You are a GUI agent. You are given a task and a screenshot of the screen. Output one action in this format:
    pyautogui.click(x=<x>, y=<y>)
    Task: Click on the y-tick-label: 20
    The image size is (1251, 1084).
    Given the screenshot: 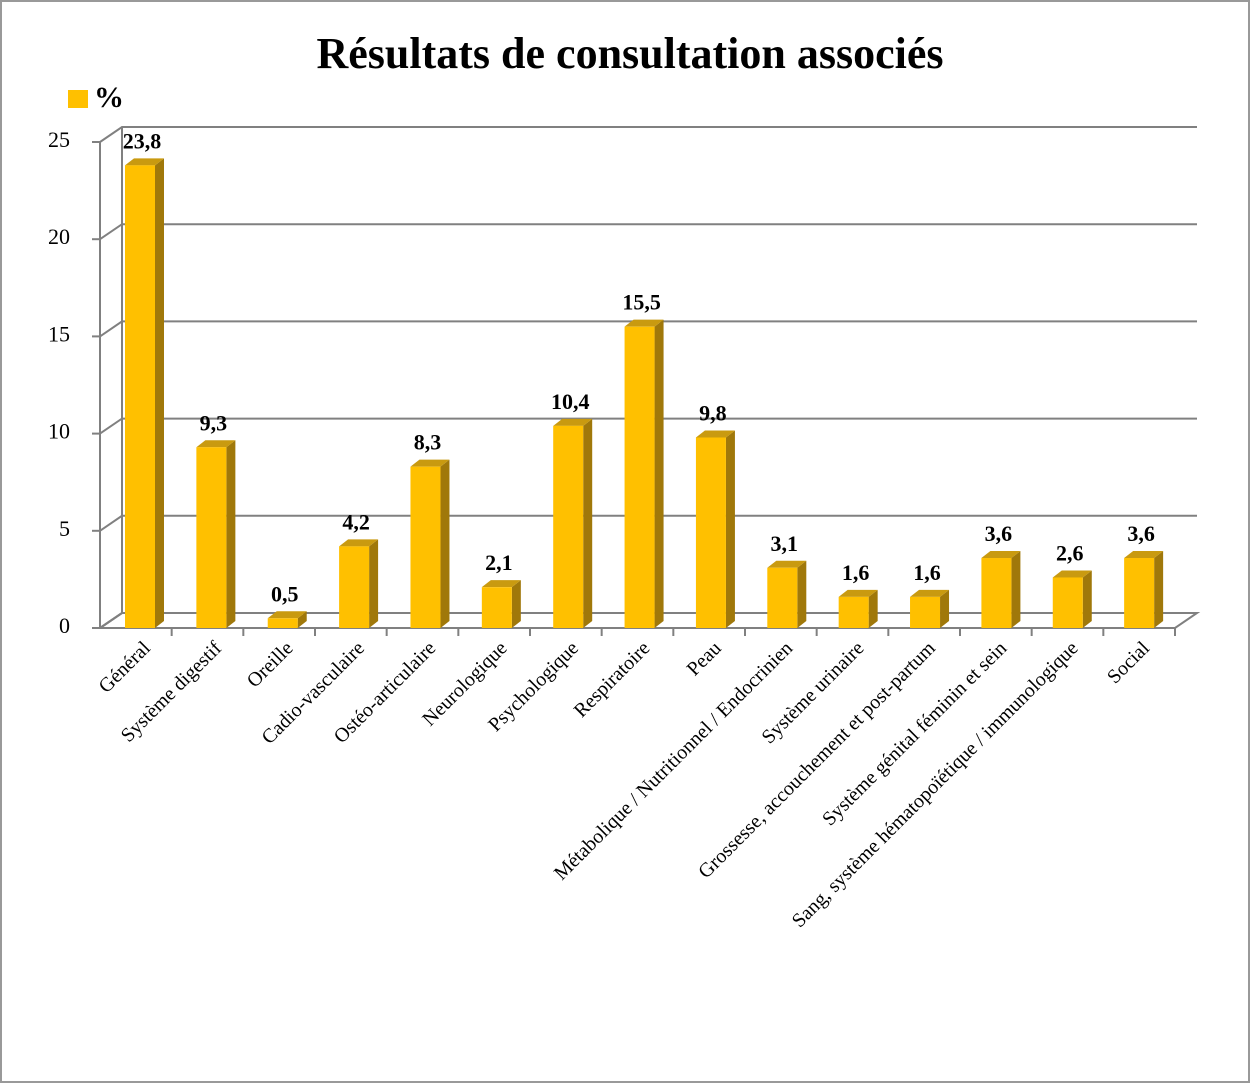 What is the action you would take?
    pyautogui.click(x=59, y=236)
    